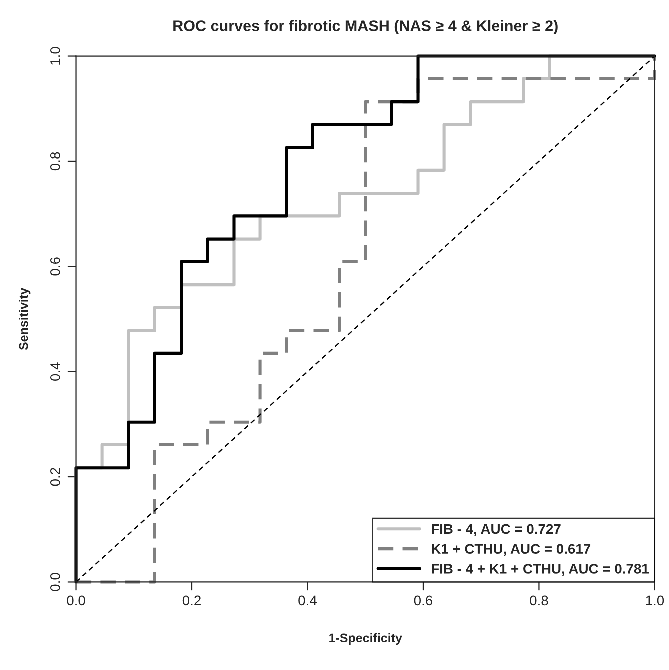 The image size is (669, 670). Describe the element at coordinates (366, 639) in the screenshot. I see `x-axis-title: 1-Specificity` at that location.